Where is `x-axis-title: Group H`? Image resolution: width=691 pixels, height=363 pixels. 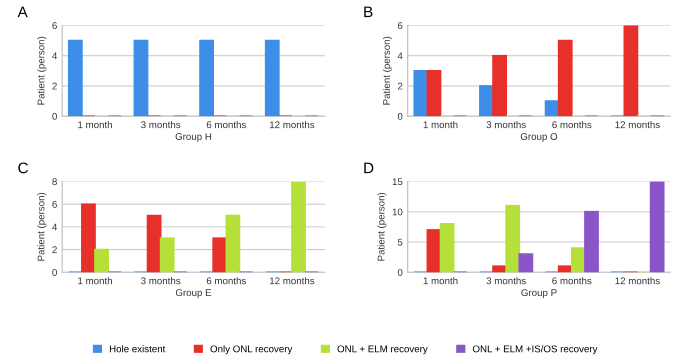
x-axis-title: Group H is located at coordinates (194, 137).